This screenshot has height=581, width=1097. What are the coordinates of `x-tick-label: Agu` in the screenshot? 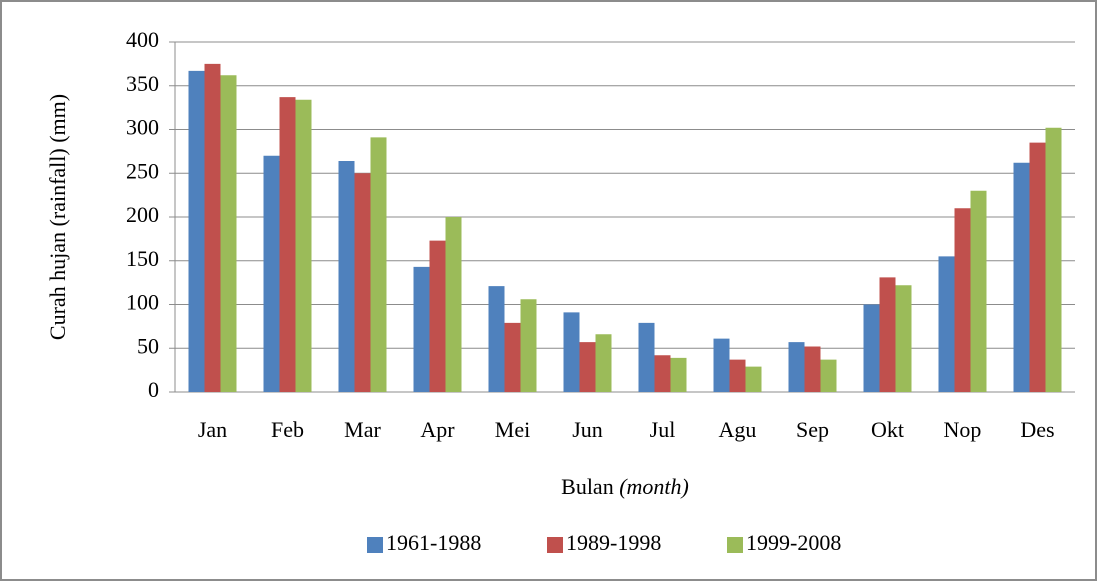 It's located at (738, 429).